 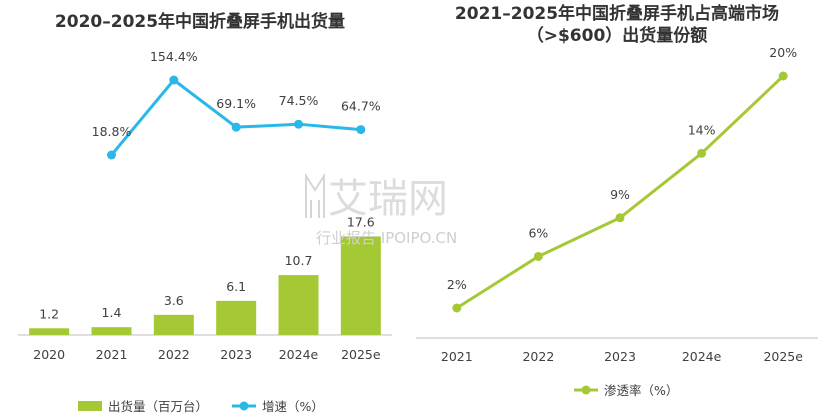 I want to click on shipment-chart-title: 2020–2025年中国折叠屏手机出货量, so click(x=200, y=22).